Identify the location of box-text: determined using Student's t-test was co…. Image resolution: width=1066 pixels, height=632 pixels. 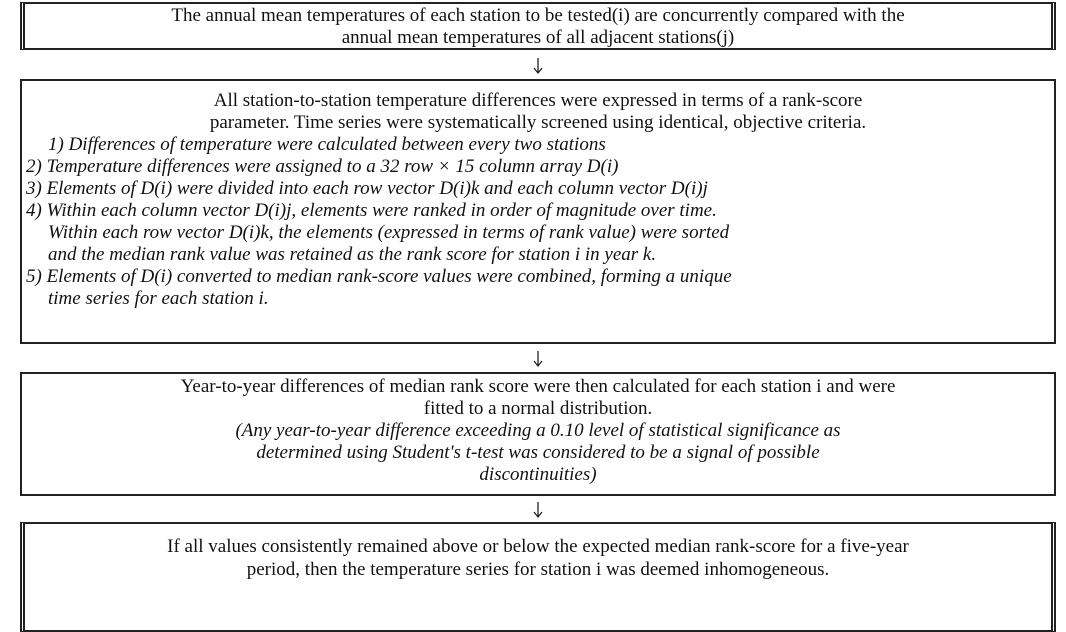
(538, 452).